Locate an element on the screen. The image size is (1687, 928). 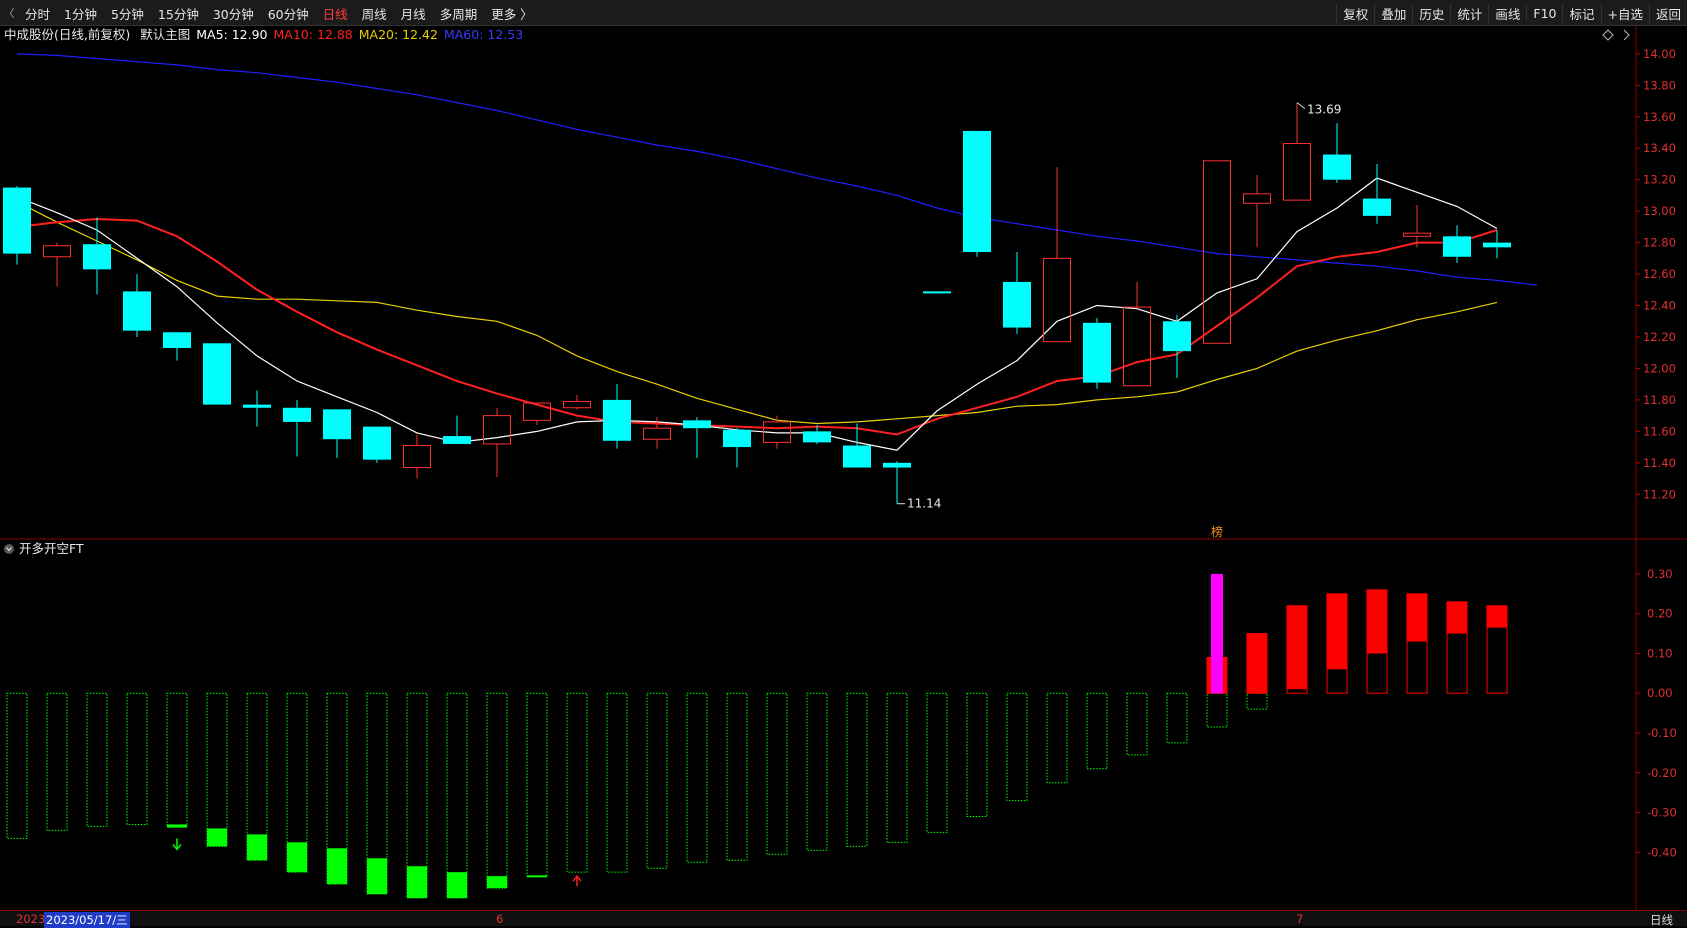
price-tick-label: 11.60 is located at coordinates (1659, 431).